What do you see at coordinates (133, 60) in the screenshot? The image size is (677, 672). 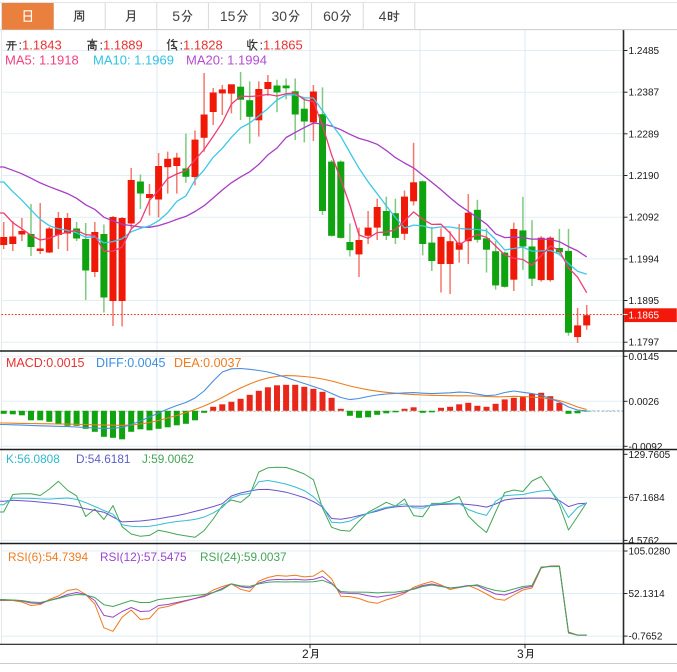 I see `svg-text: MA10: 1.1969` at bounding box center [133, 60].